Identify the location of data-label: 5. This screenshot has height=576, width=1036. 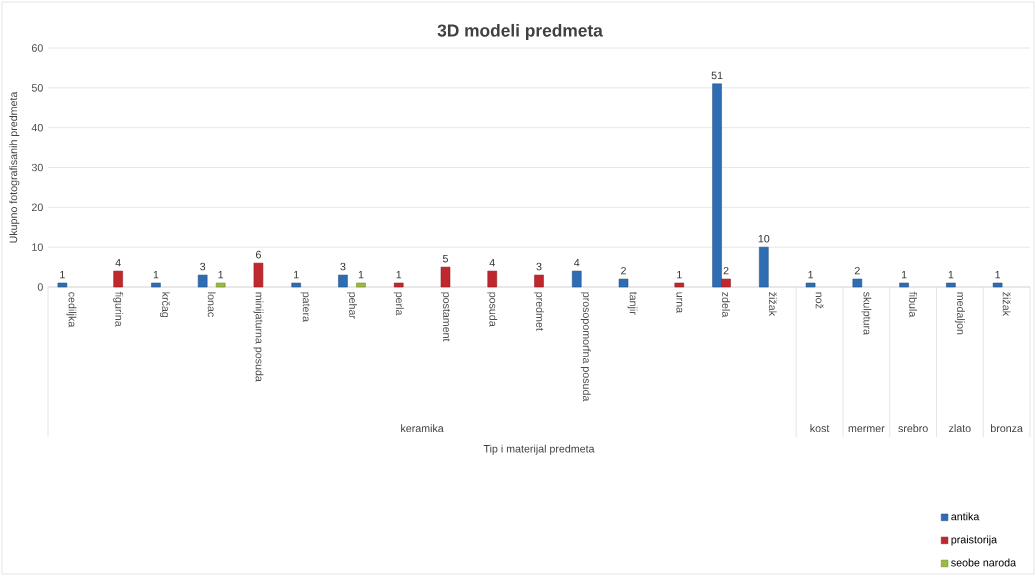
(445, 258).